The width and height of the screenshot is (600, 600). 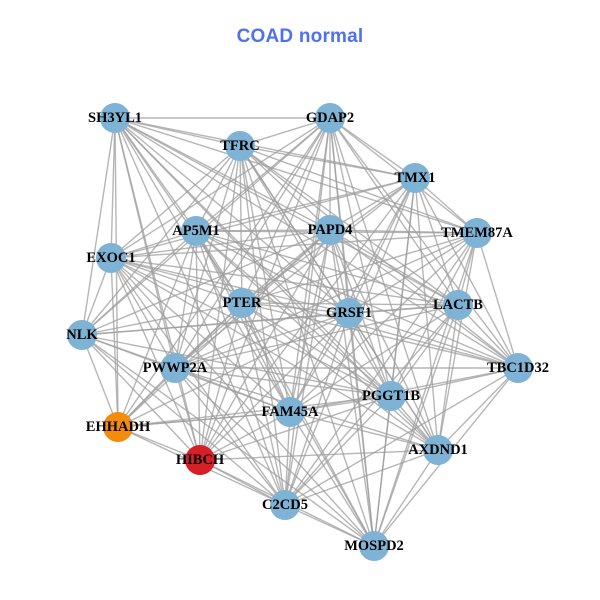 I want to click on graph-node-tmem87a, so click(x=477, y=233).